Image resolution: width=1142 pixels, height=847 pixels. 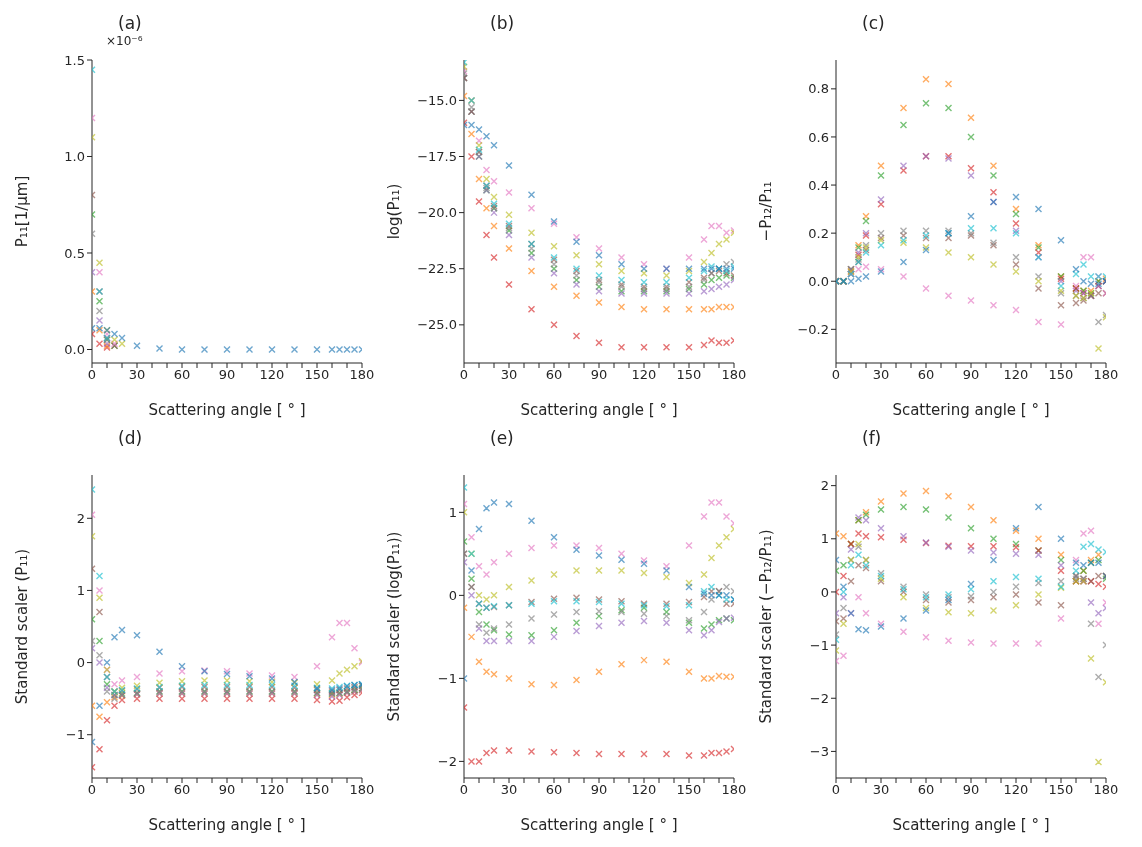 I want to click on chart-title: (e), so click(x=502, y=438).